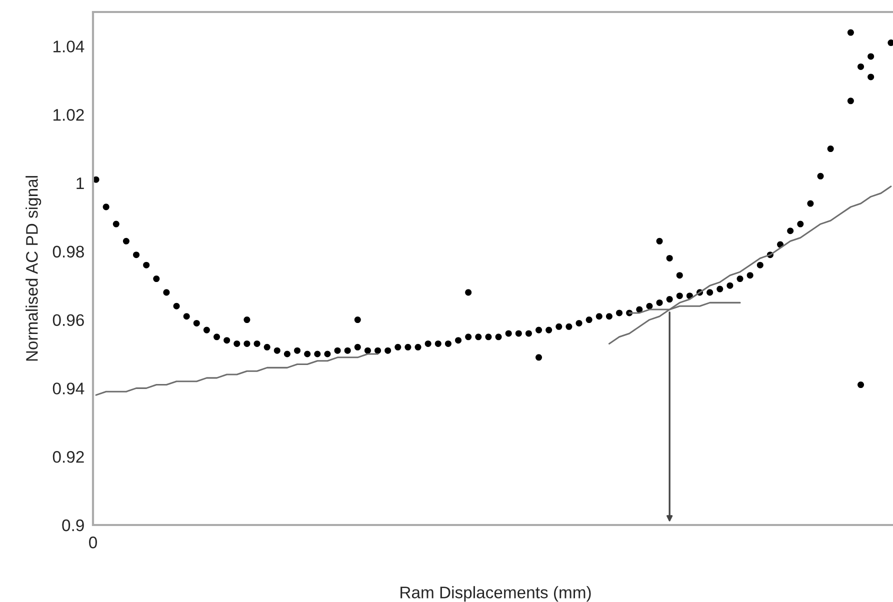 This screenshot has height=602, width=893. What do you see at coordinates (68, 252) in the screenshot?
I see `y-tick-label: 0.98` at bounding box center [68, 252].